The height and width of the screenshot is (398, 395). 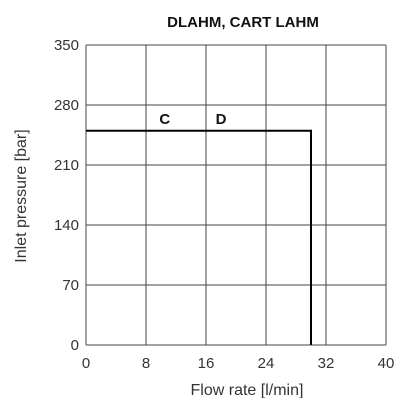 What do you see at coordinates (66, 45) in the screenshot?
I see `y-tick-label: 350` at bounding box center [66, 45].